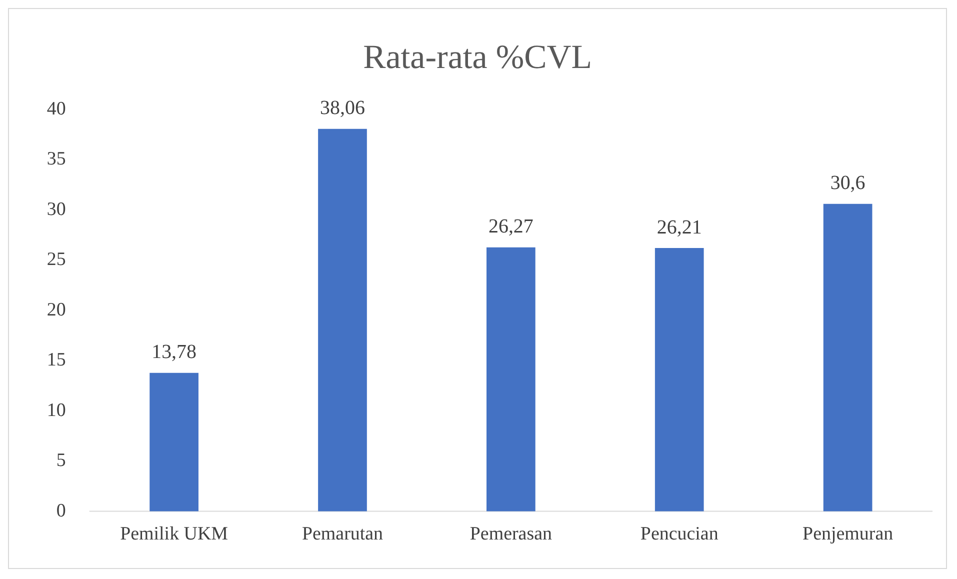 The height and width of the screenshot is (579, 957). I want to click on y-tick-label: 15, so click(56, 360).